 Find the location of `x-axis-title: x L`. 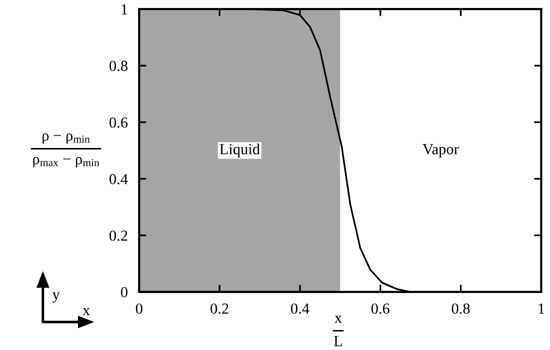

x-axis-title: x L is located at coordinates (338, 331).